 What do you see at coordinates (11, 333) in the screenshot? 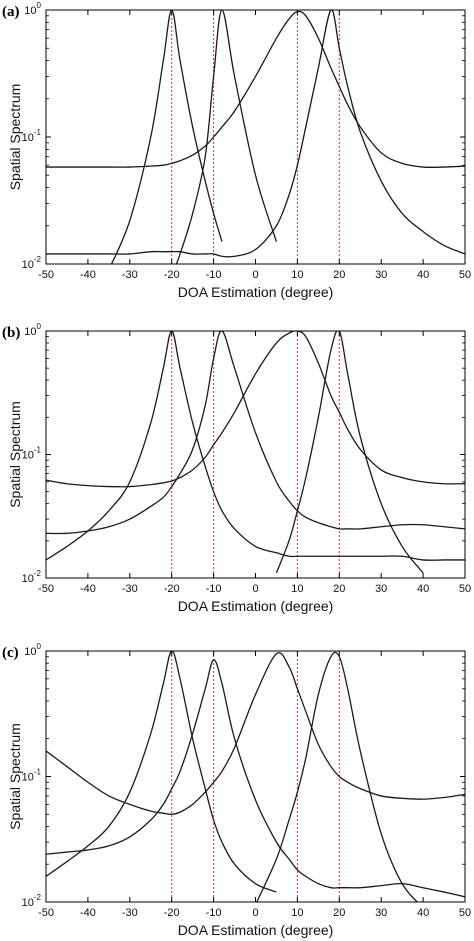
I see `panel-label: (b)` at bounding box center [11, 333].